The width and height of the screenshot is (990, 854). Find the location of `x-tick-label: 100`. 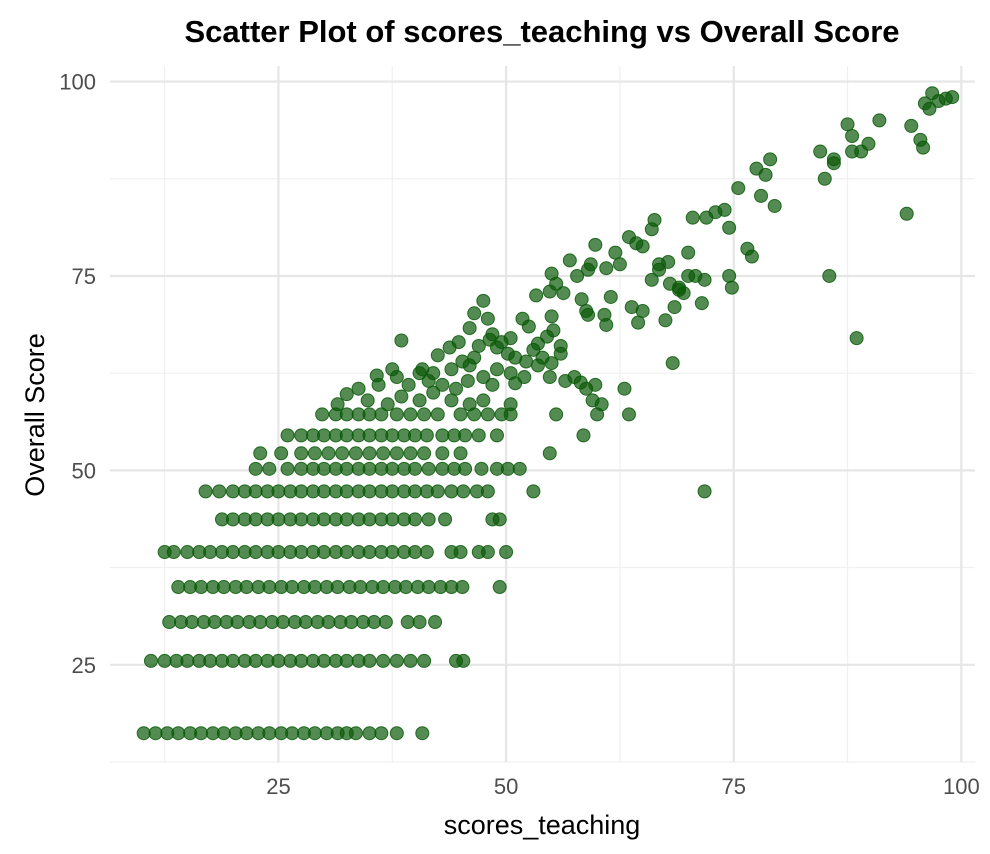

x-tick-label: 100 is located at coordinates (961, 786).